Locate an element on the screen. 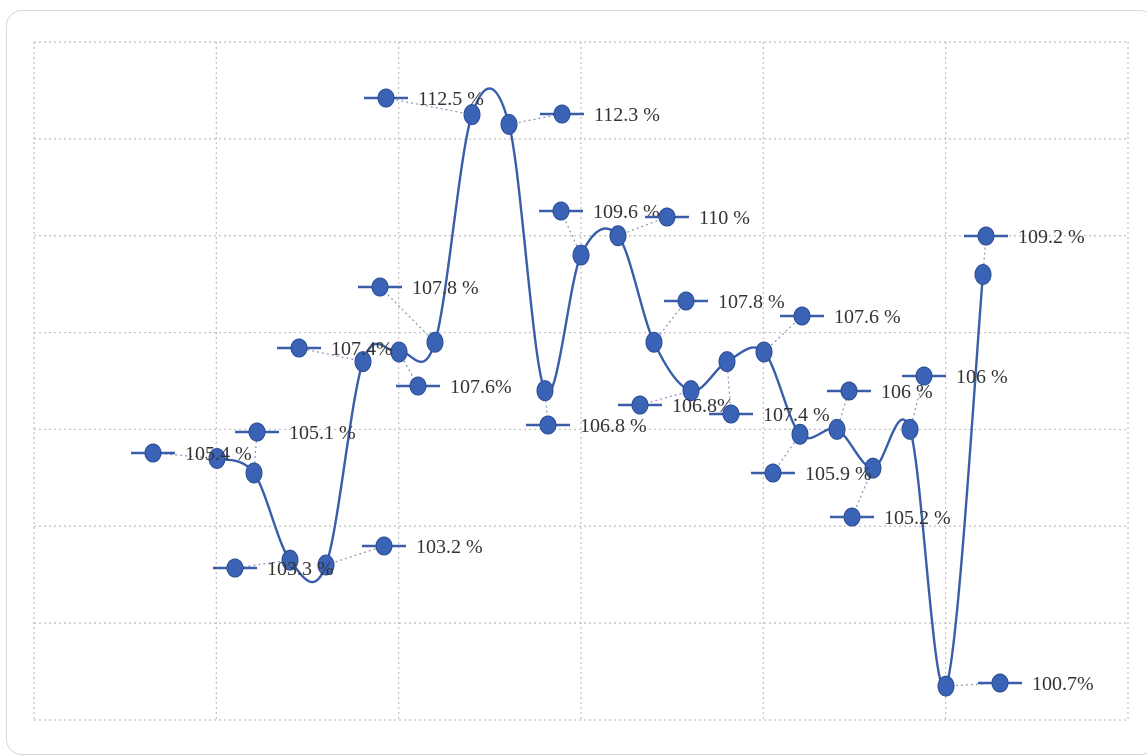 The image size is (1147, 755). data-label: 103.2 % is located at coordinates (449, 547).